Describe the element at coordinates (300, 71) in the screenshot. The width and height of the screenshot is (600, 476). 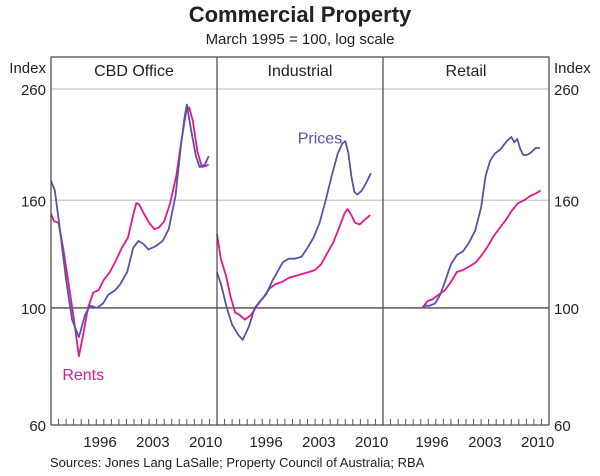
I see `panel-title-industrial: Industrial` at that location.